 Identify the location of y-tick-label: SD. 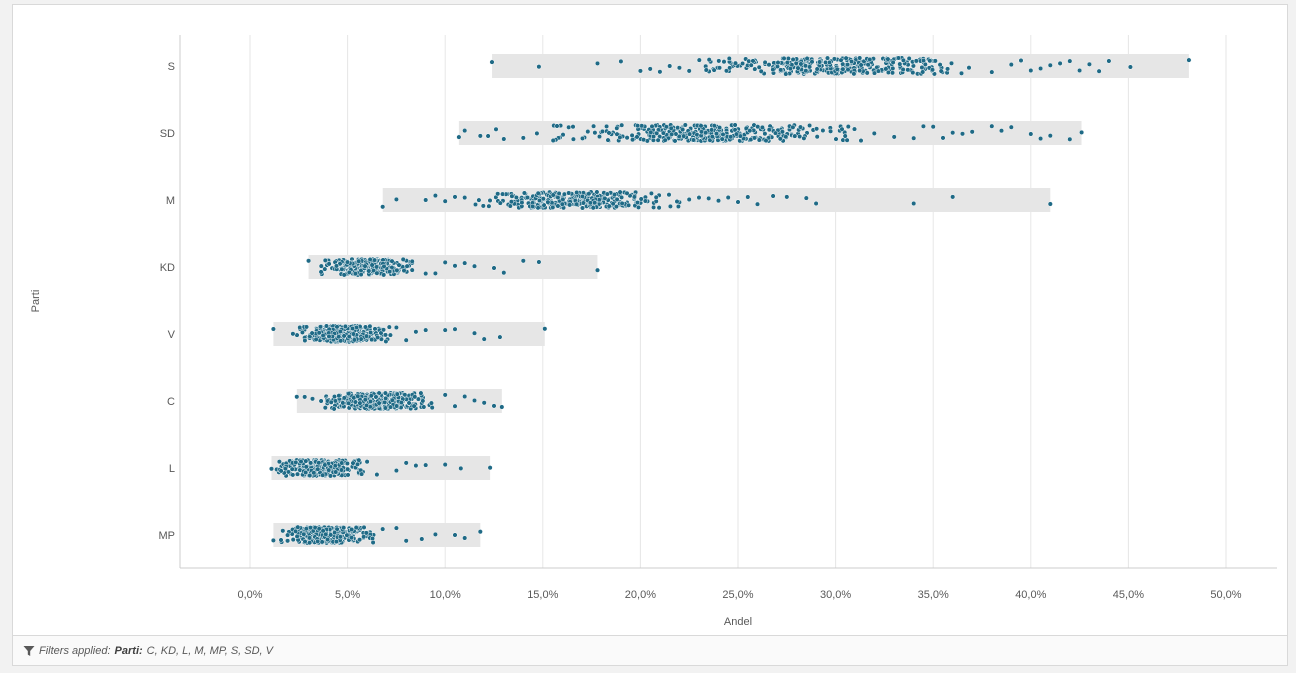
(167, 134).